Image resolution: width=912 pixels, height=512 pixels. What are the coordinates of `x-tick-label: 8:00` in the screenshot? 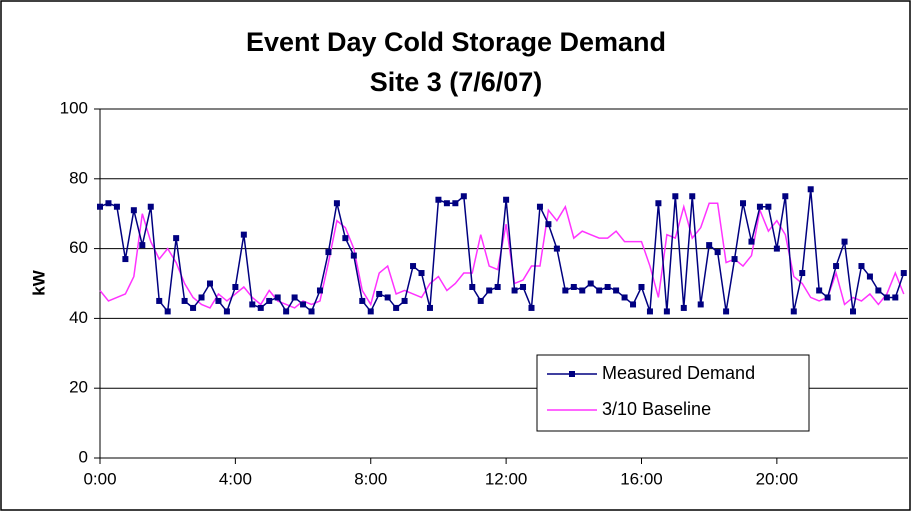 It's located at (370, 478).